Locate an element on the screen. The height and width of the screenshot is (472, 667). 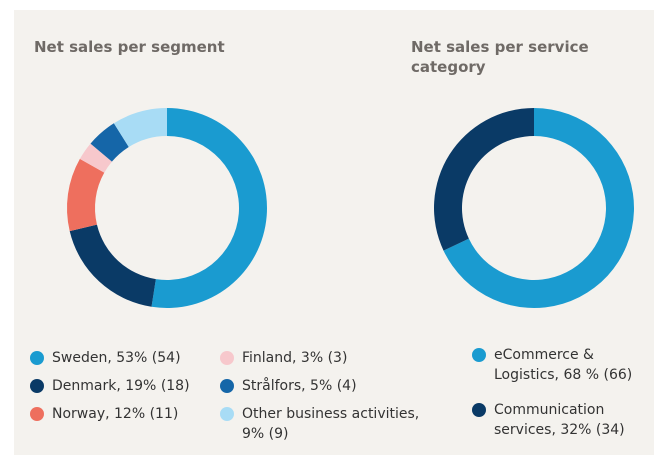
chart-title: Net sales per segment is located at coordinates (129, 47).